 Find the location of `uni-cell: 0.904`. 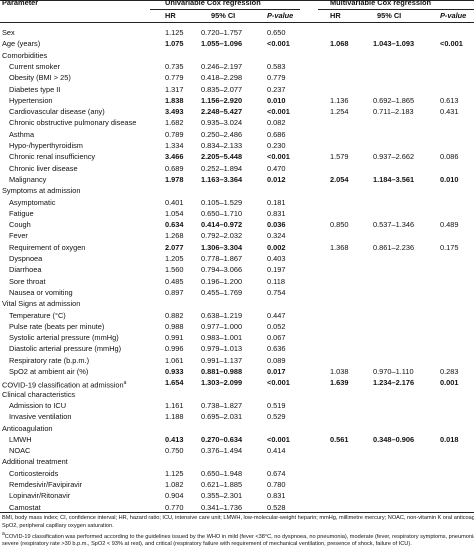

uni-cell: 0.904 is located at coordinates (174, 496).